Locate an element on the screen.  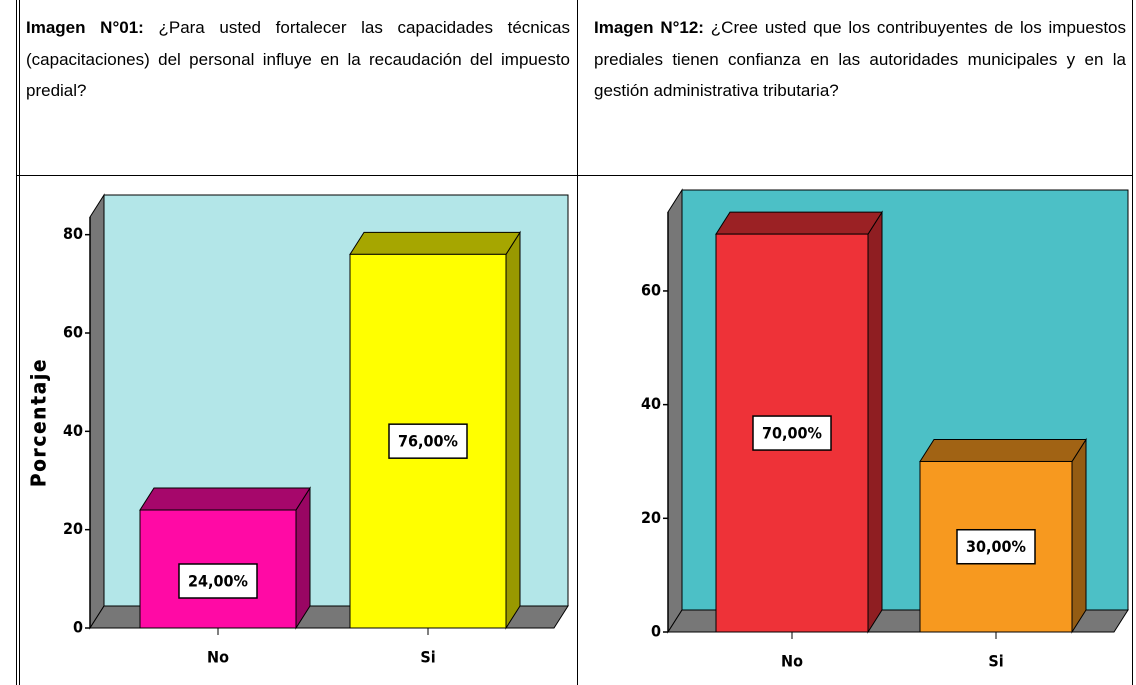
value-label: 30,00% is located at coordinates (996, 546).